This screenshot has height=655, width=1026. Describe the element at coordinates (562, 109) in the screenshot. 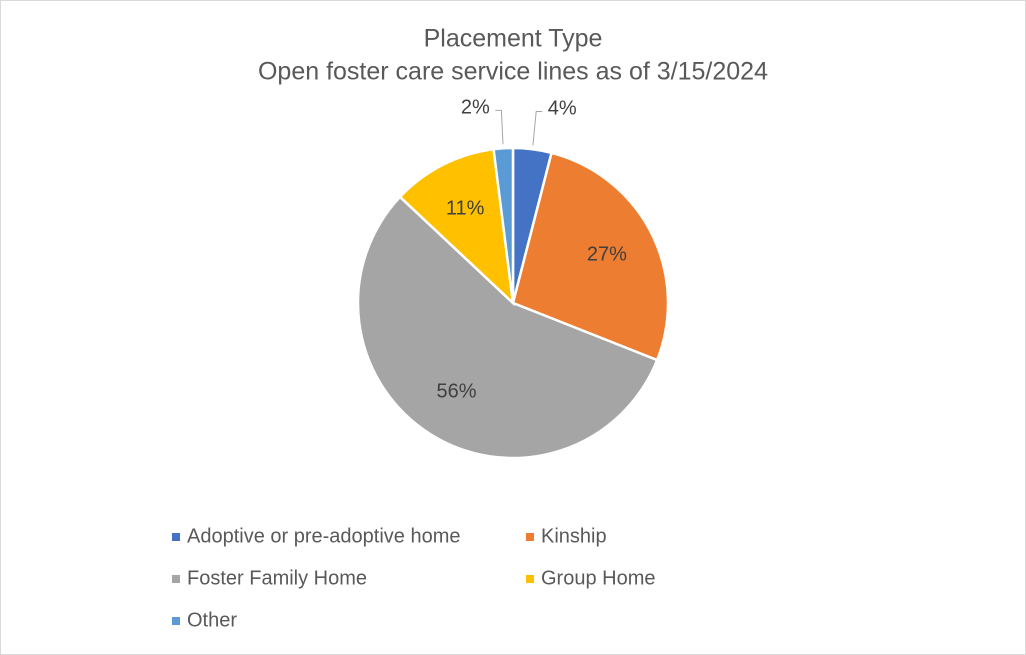

I see `data-label: 4%` at that location.